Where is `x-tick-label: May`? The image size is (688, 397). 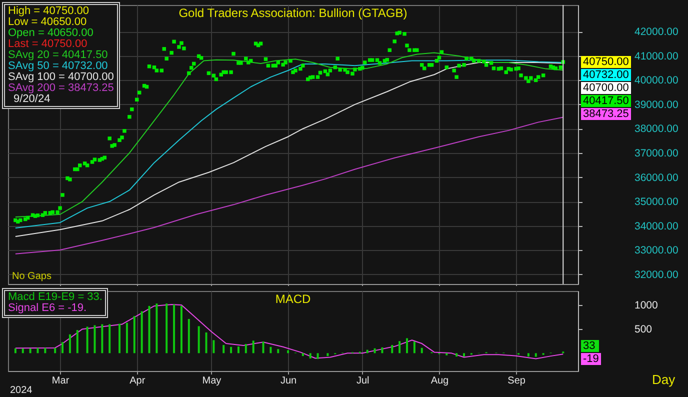
x-tick-label: May is located at coordinates (212, 381).